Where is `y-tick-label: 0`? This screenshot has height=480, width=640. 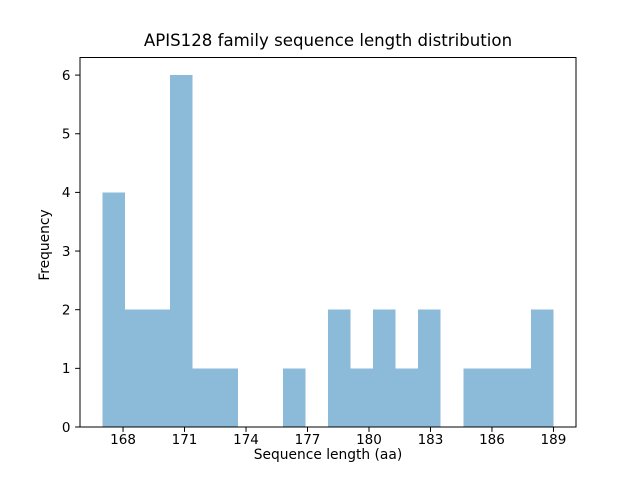
y-tick-label: 0 is located at coordinates (66, 428).